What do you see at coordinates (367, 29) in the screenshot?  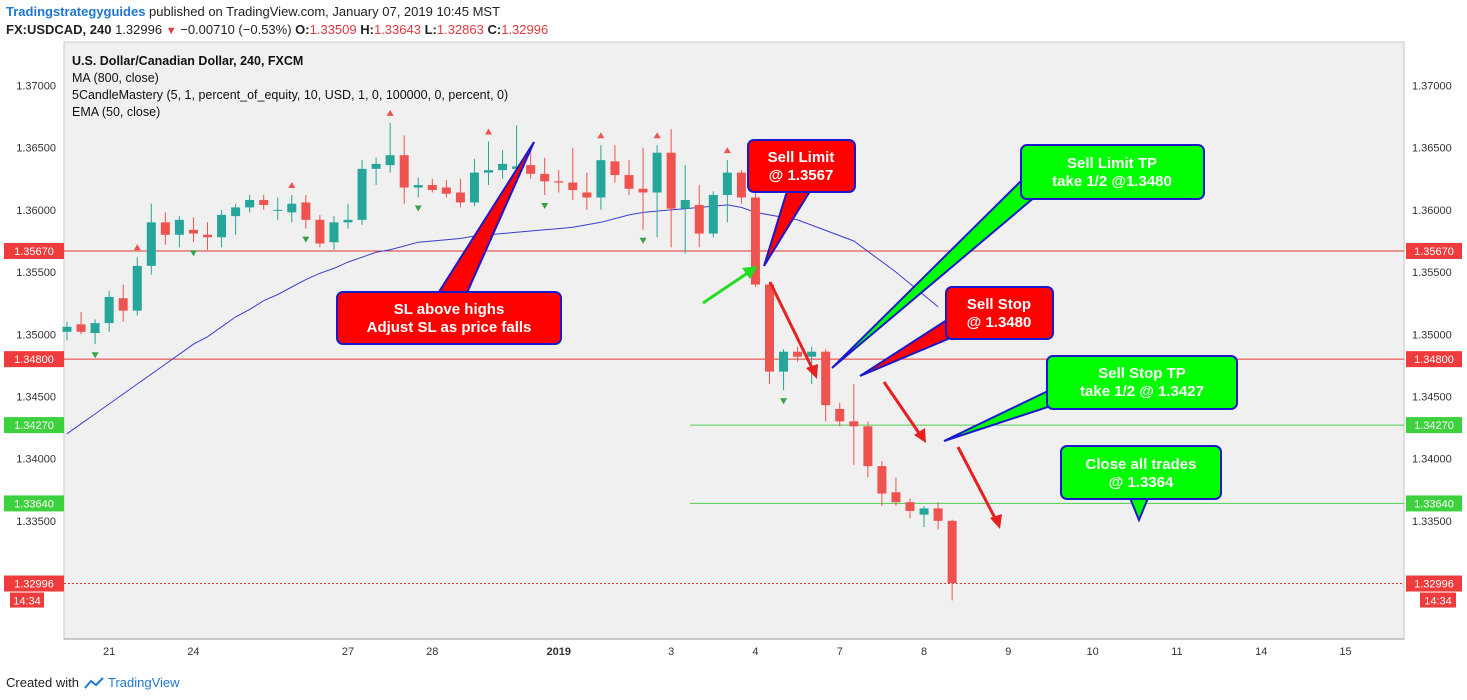 I see `high-label: H:` at bounding box center [367, 29].